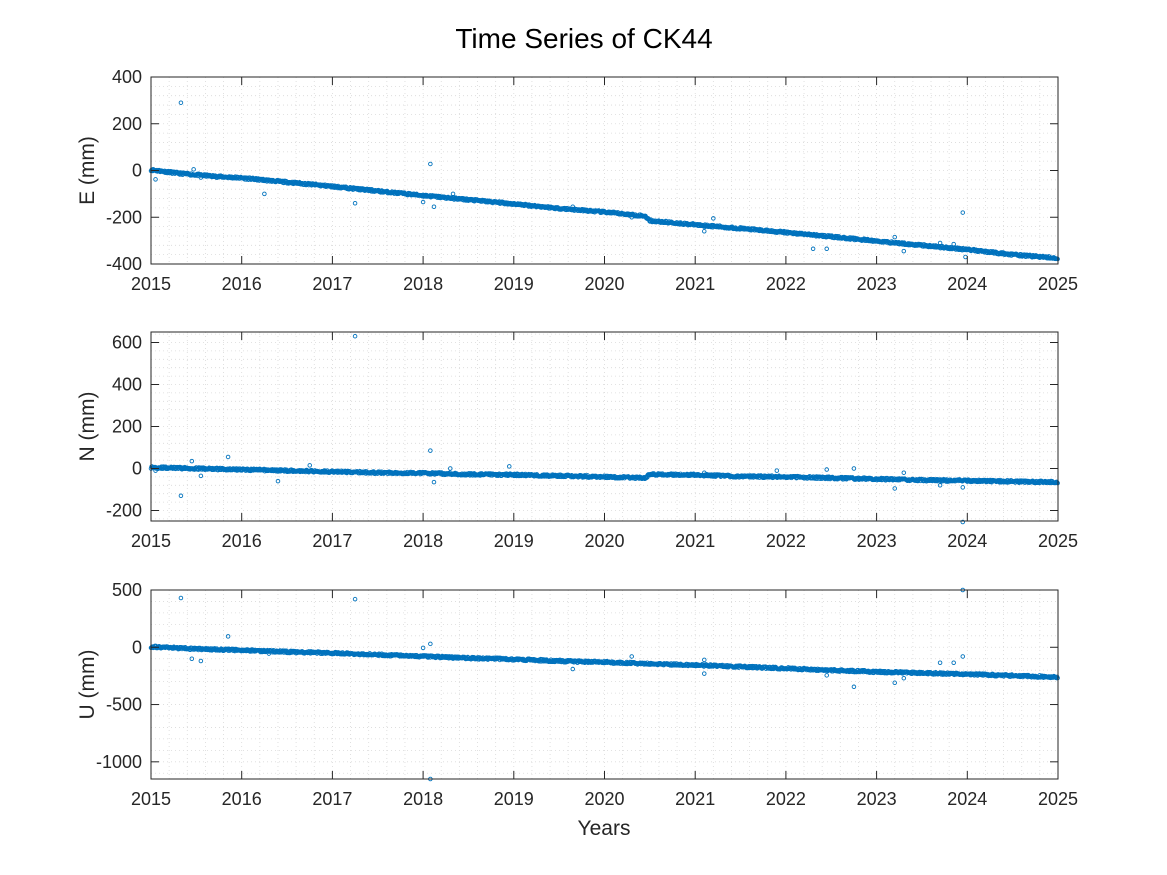 The image size is (1167, 875). Describe the element at coordinates (124, 264) in the screenshot. I see `y-tick-label: -400` at that location.